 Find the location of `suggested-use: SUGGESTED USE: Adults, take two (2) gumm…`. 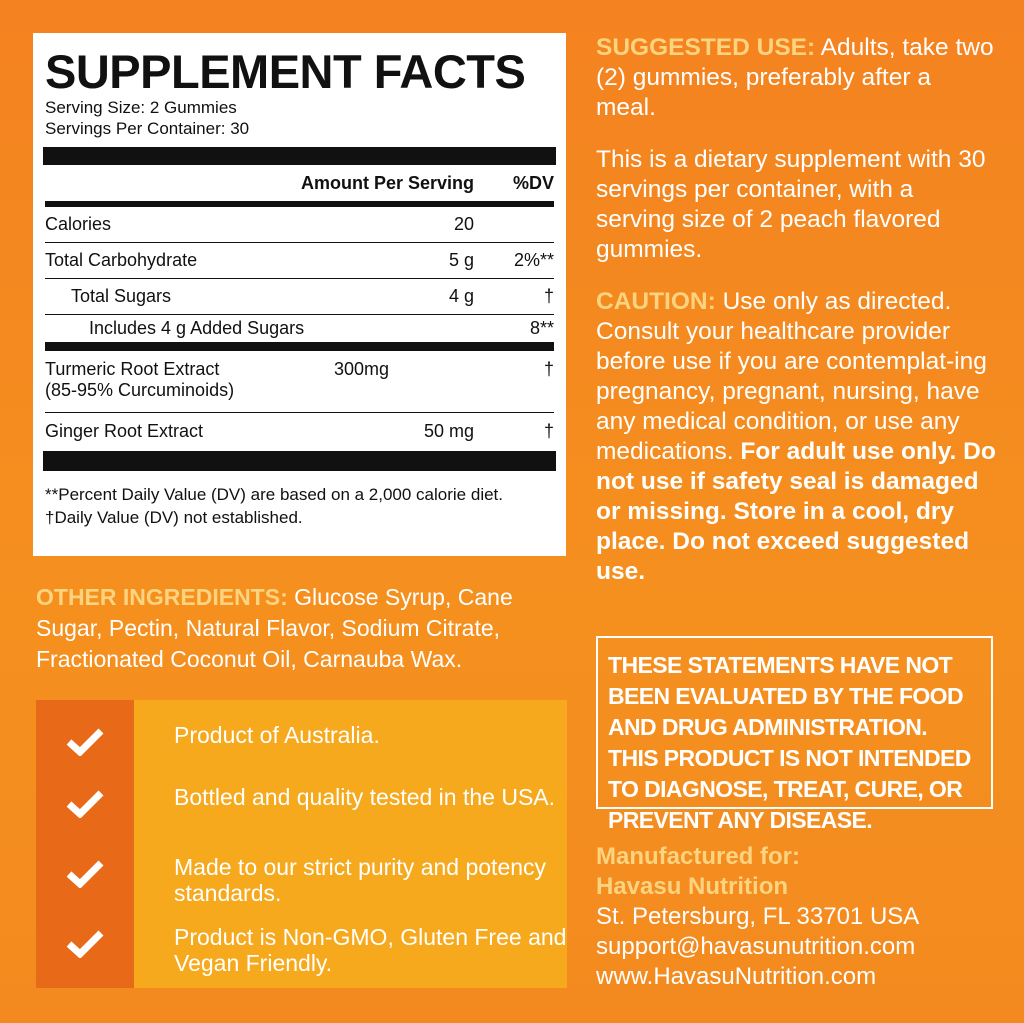

suggested-use: SUGGESTED USE: Adults, take two (2) gumm… is located at coordinates (796, 78).